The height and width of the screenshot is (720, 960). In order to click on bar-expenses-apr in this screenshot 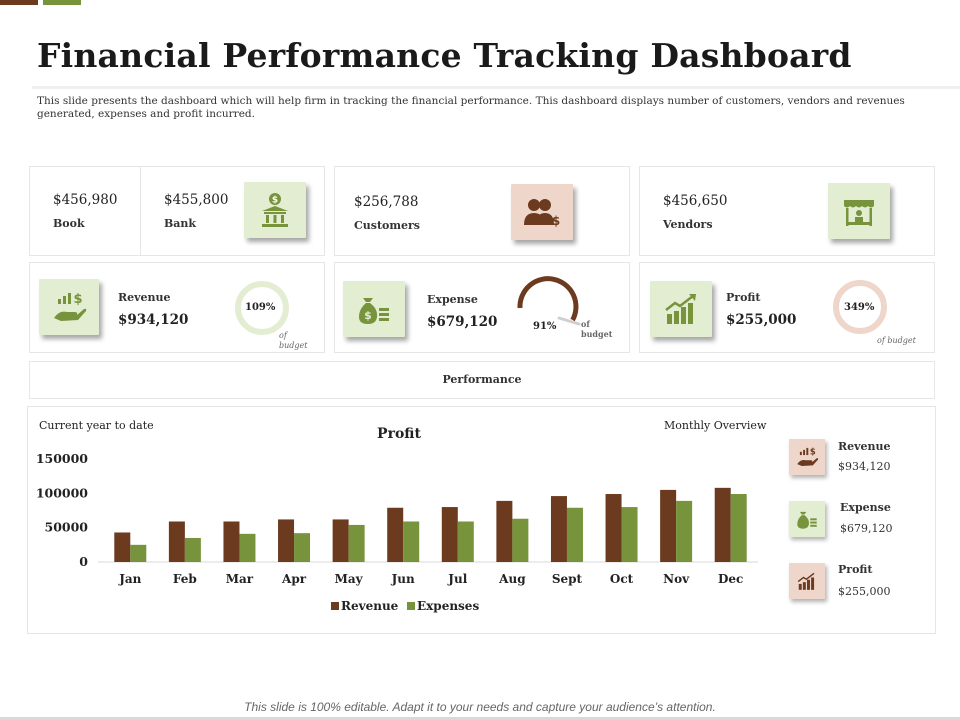, I will do `click(302, 547)`.